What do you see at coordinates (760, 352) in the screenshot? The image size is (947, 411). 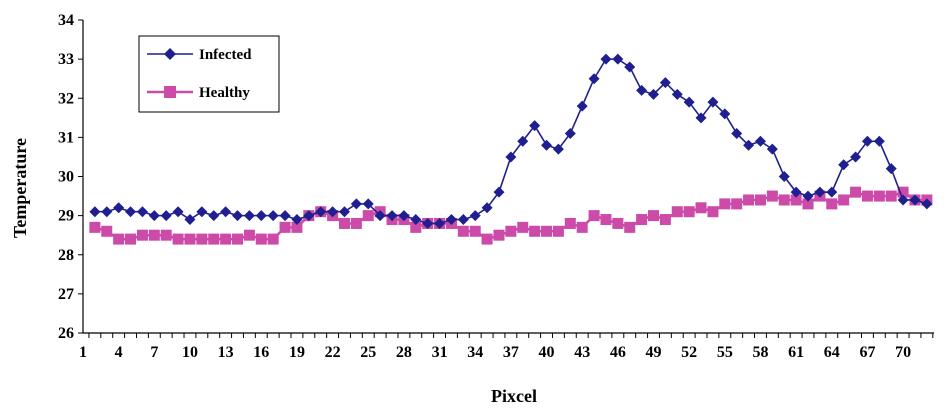 I see `x-tick-label: 58` at bounding box center [760, 352].